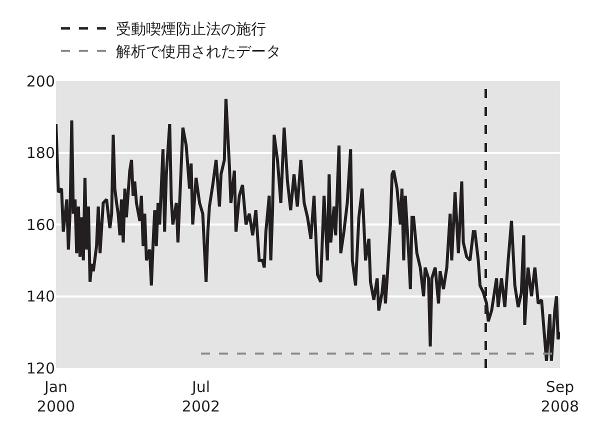 The width and height of the screenshot is (591, 428). Describe the element at coordinates (191, 29) in the screenshot. I see `legend-label: 受動喫煙防止法の施行` at that location.